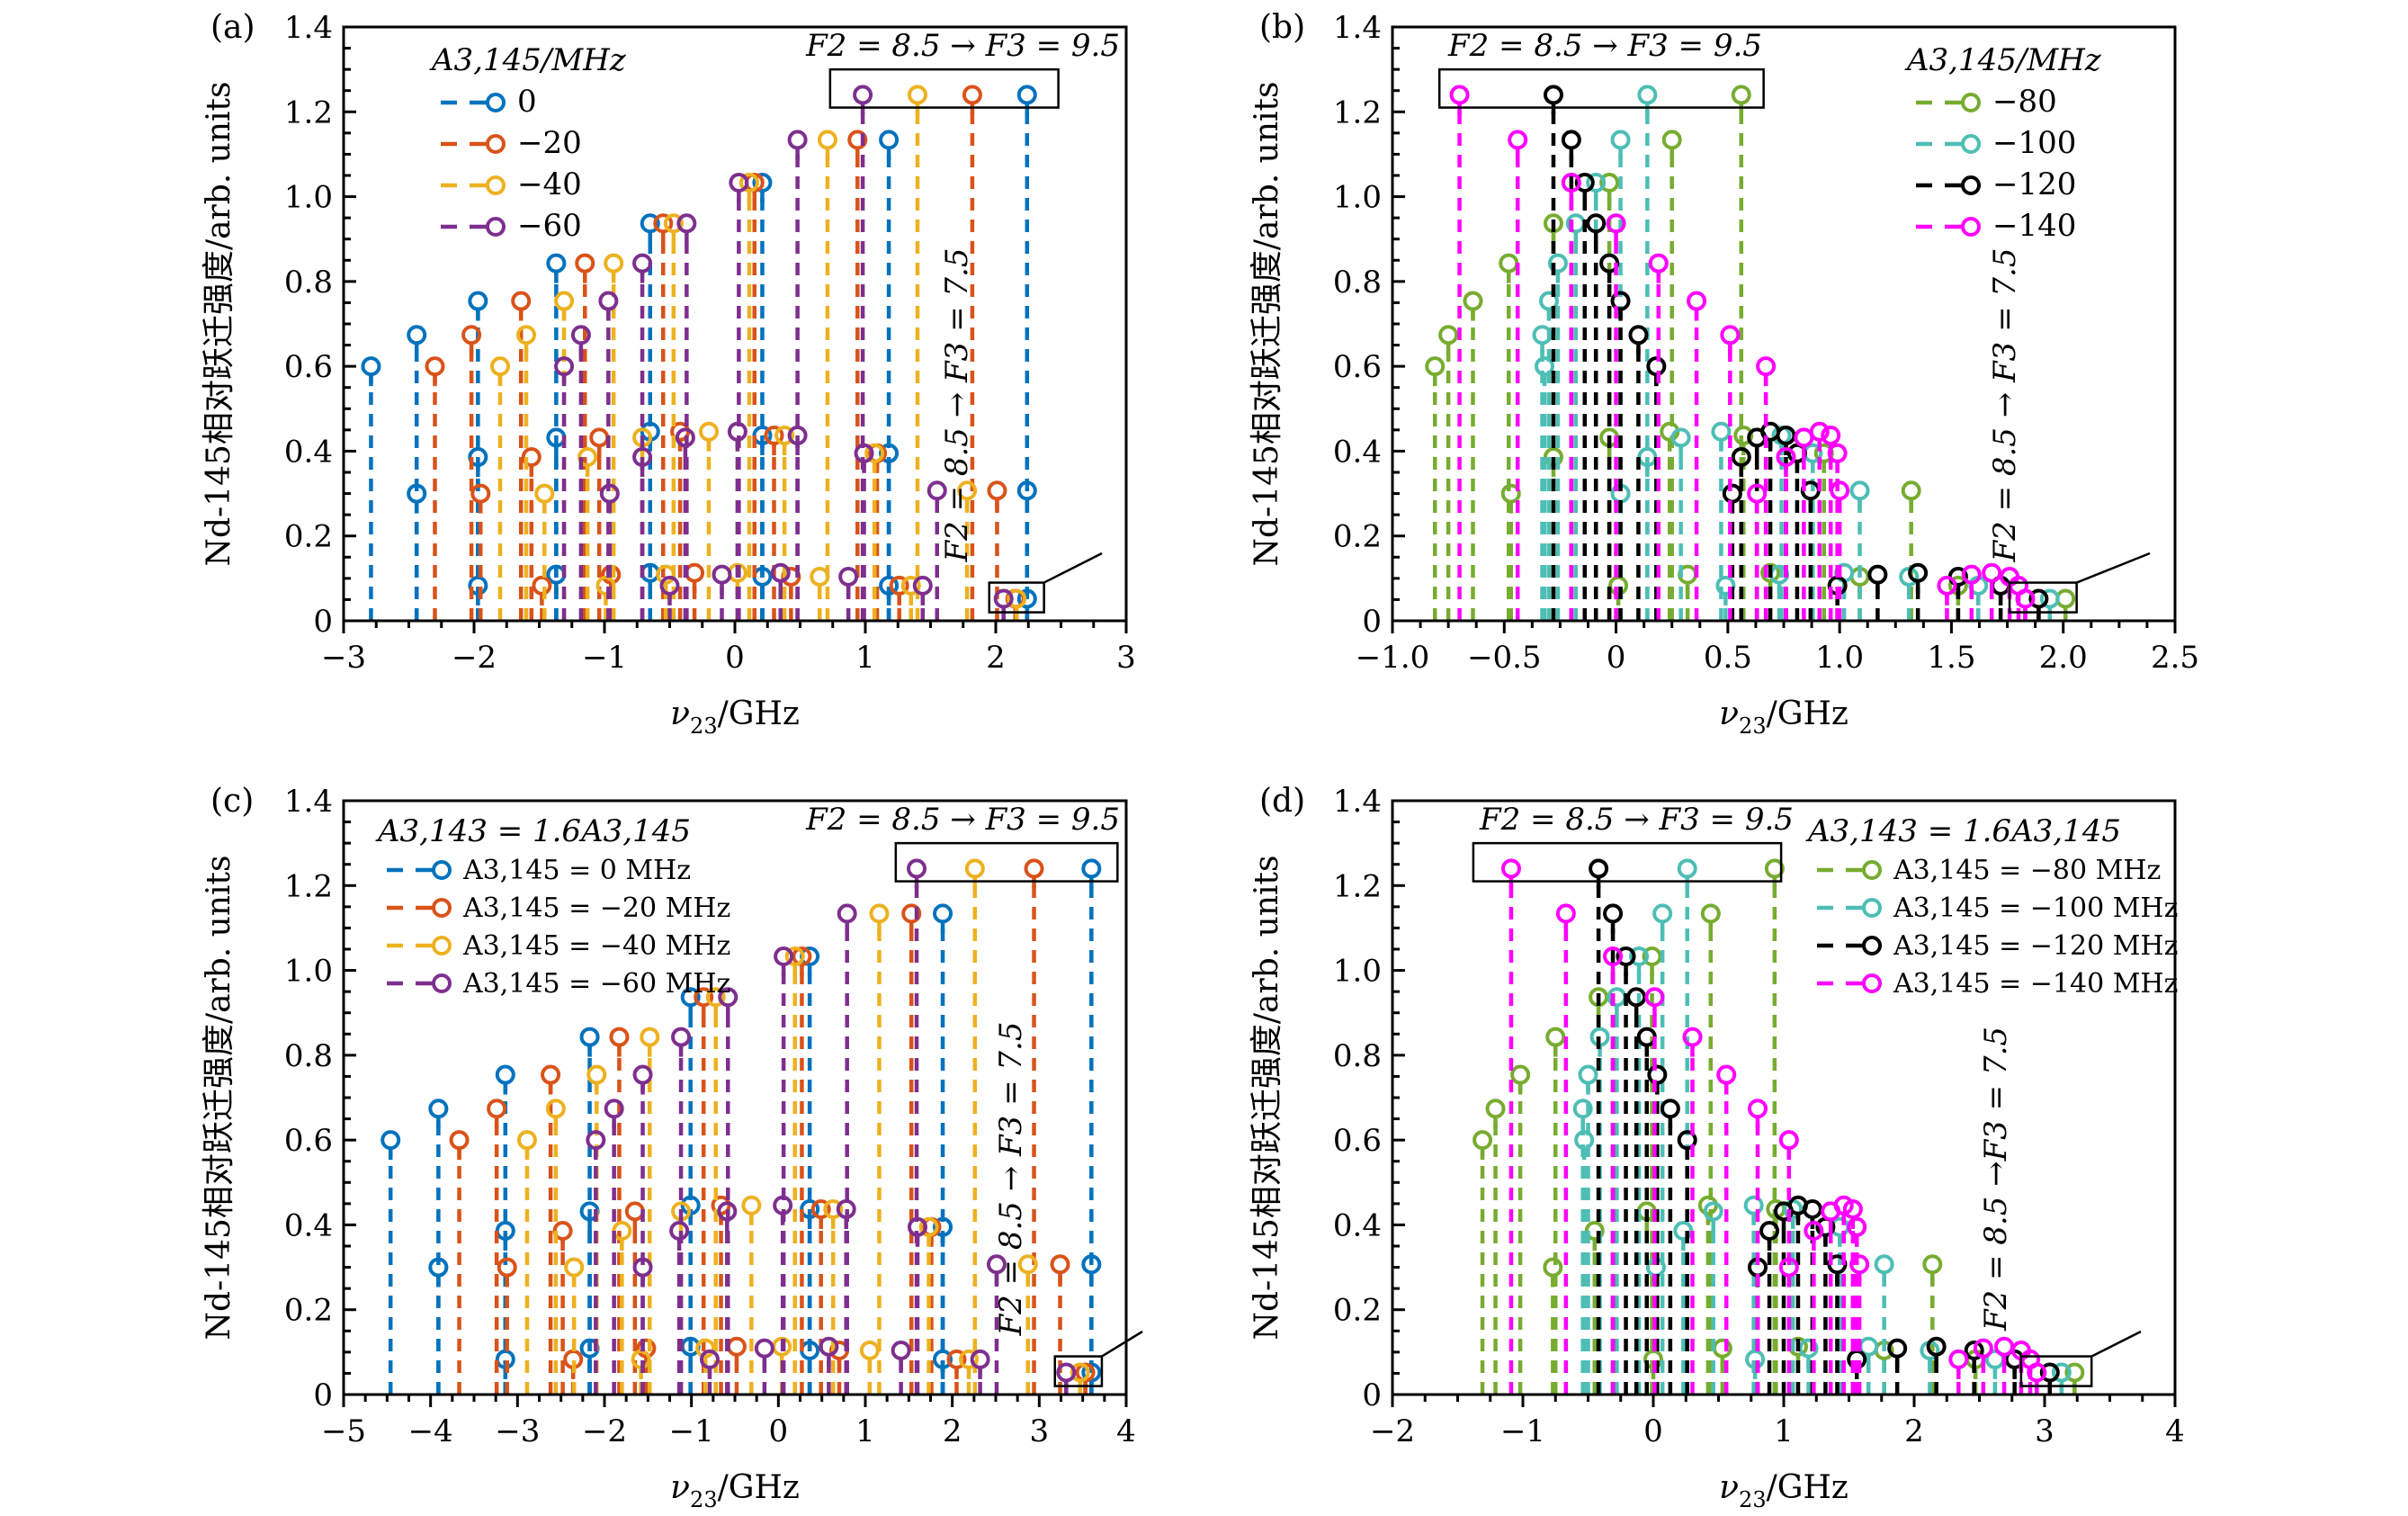 The image size is (2408, 1516). Describe the element at coordinates (511, 143) in the screenshot. I see `legend-item: −20` at that location.